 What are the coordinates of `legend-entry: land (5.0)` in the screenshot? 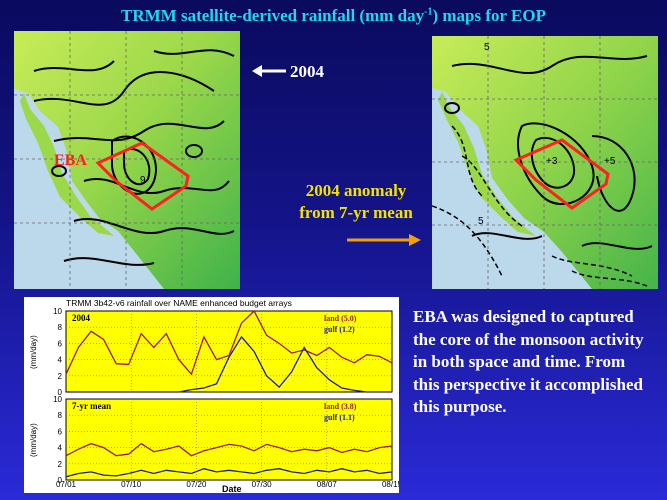 It's located at (340, 318).